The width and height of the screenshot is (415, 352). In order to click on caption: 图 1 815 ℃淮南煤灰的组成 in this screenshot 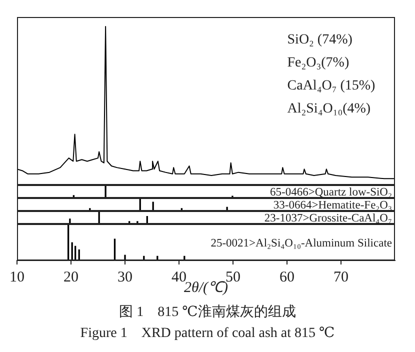, I will do `click(207, 312)`.